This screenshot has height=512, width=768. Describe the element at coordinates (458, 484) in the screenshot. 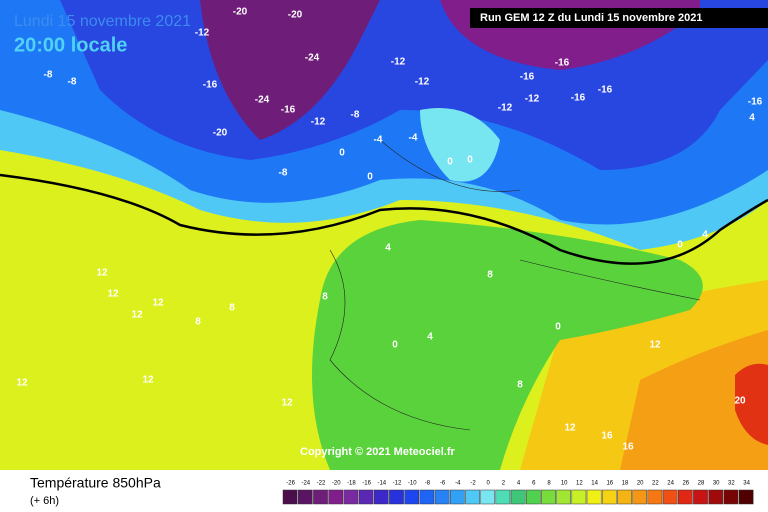

I see `legend-label: -4` at that location.